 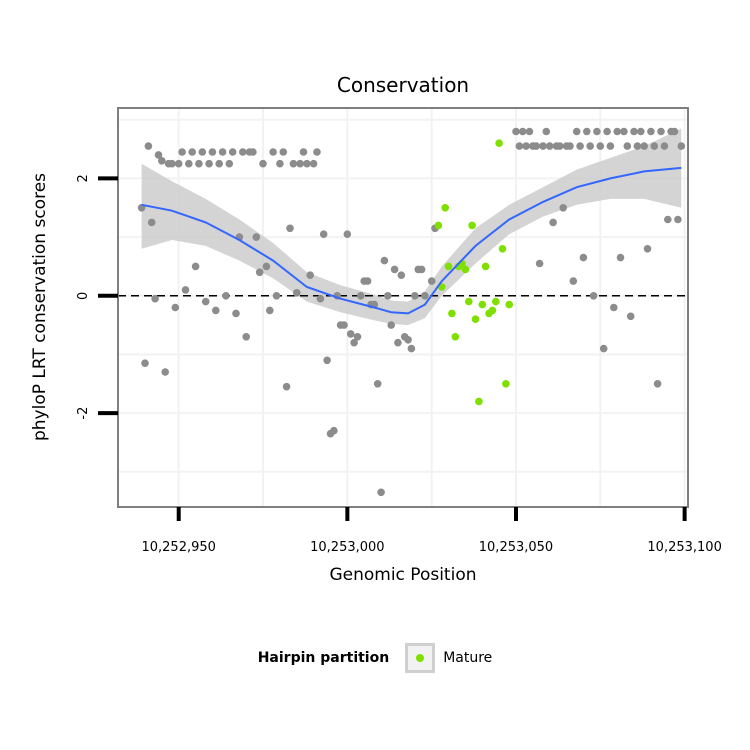 I want to click on legend-key-mature, so click(x=420, y=658).